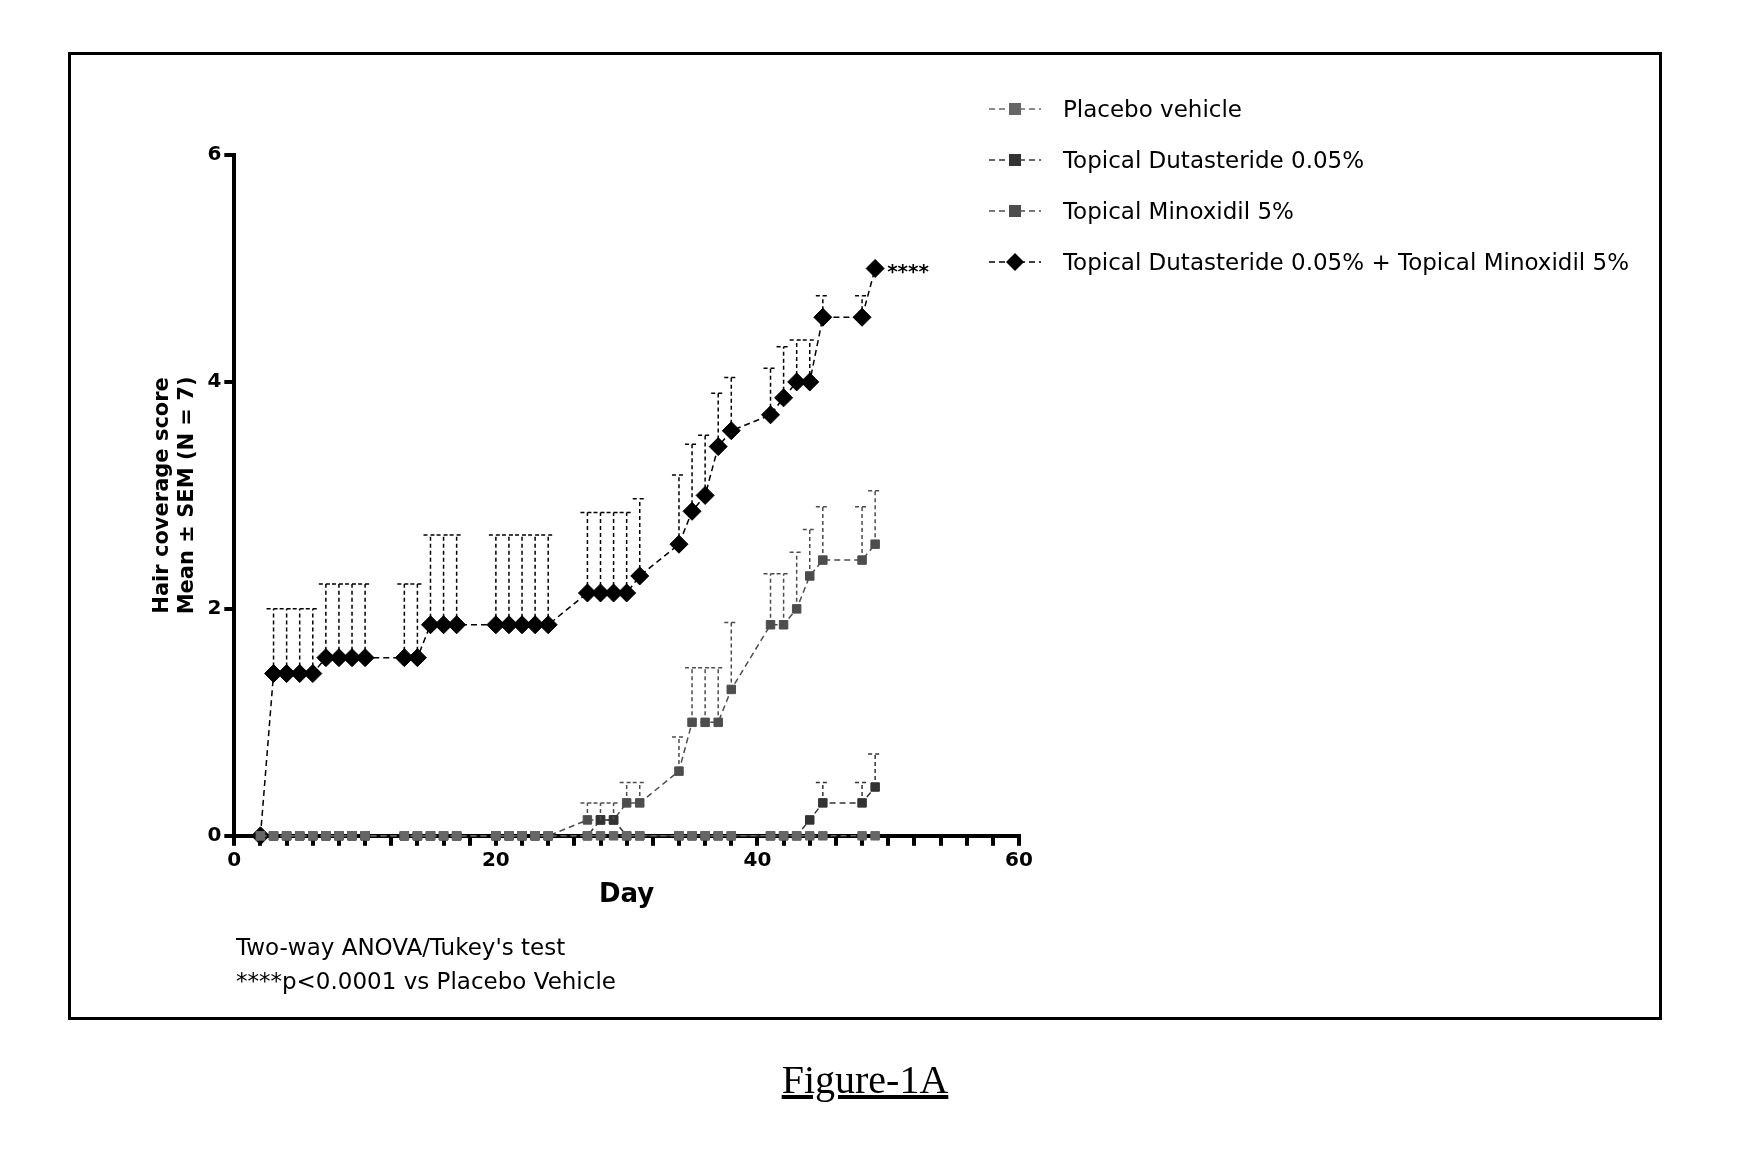 The width and height of the screenshot is (1752, 1150). What do you see at coordinates (401, 947) in the screenshot?
I see `text: Two-way ANOVA/Tukey's test` at bounding box center [401, 947].